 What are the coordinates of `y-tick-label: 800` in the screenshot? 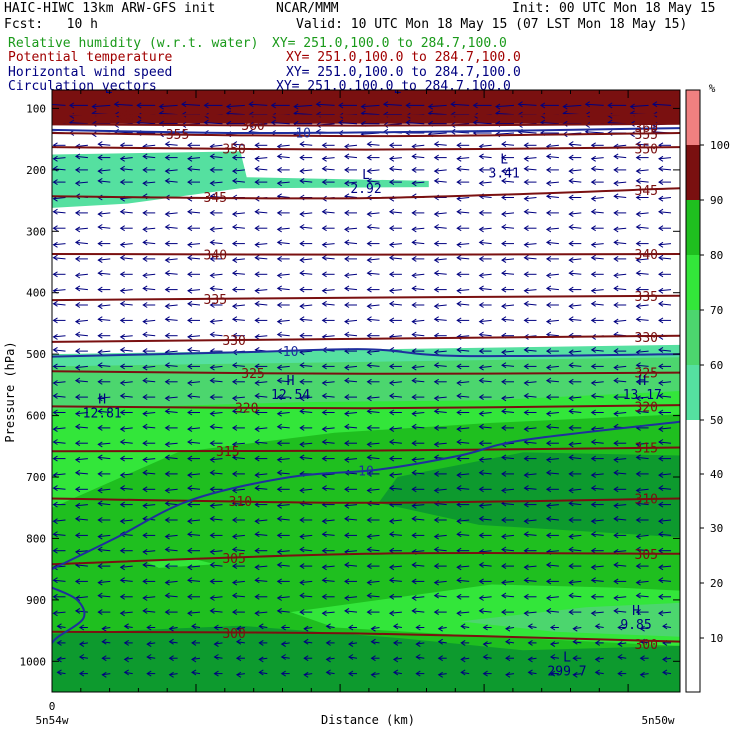 It's located at (36, 538).